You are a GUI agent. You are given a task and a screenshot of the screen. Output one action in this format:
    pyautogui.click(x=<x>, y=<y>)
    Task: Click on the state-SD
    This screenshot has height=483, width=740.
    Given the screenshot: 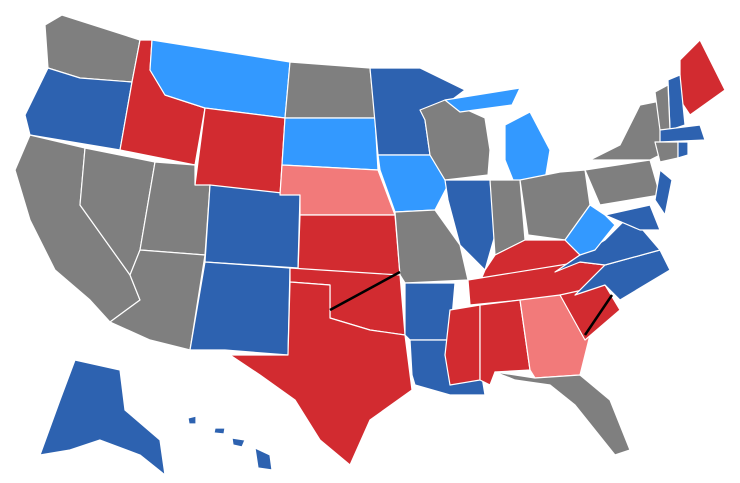 What is the action you would take?
    pyautogui.click(x=330, y=144)
    